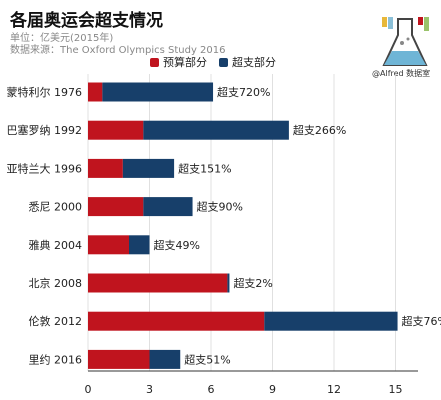 Image resolution: width=441 pixels, height=400 pixels. I want to click on category-label-4: 雅典 2004, so click(56, 245).